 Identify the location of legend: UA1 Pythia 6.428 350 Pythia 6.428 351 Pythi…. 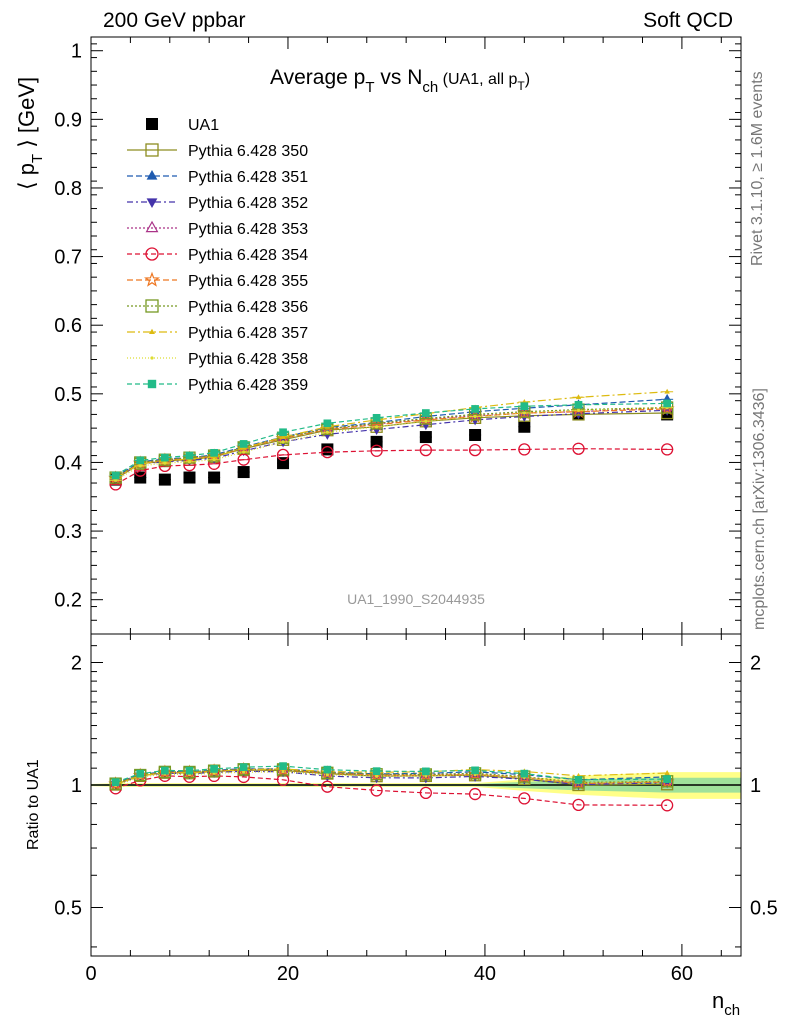
(217, 255).